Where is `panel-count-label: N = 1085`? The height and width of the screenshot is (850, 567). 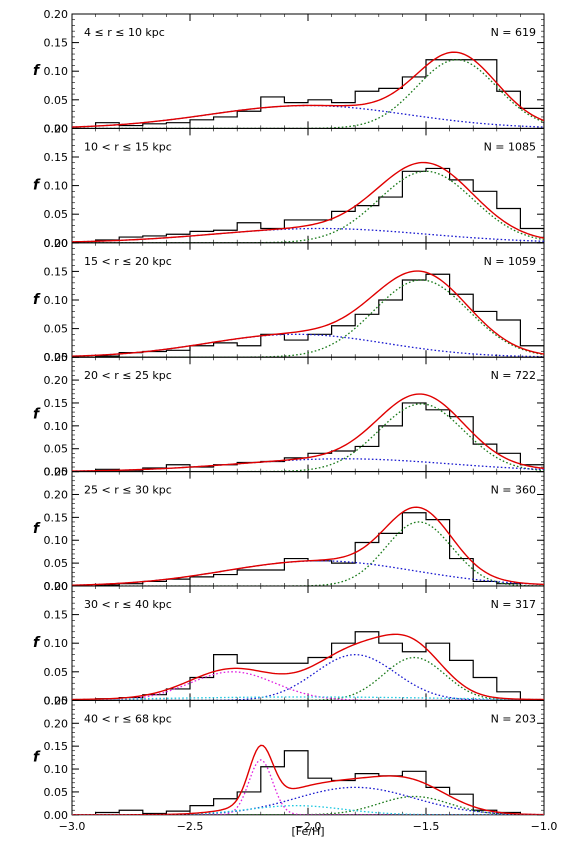
panel-count-label: N = 1085 is located at coordinates (510, 146).